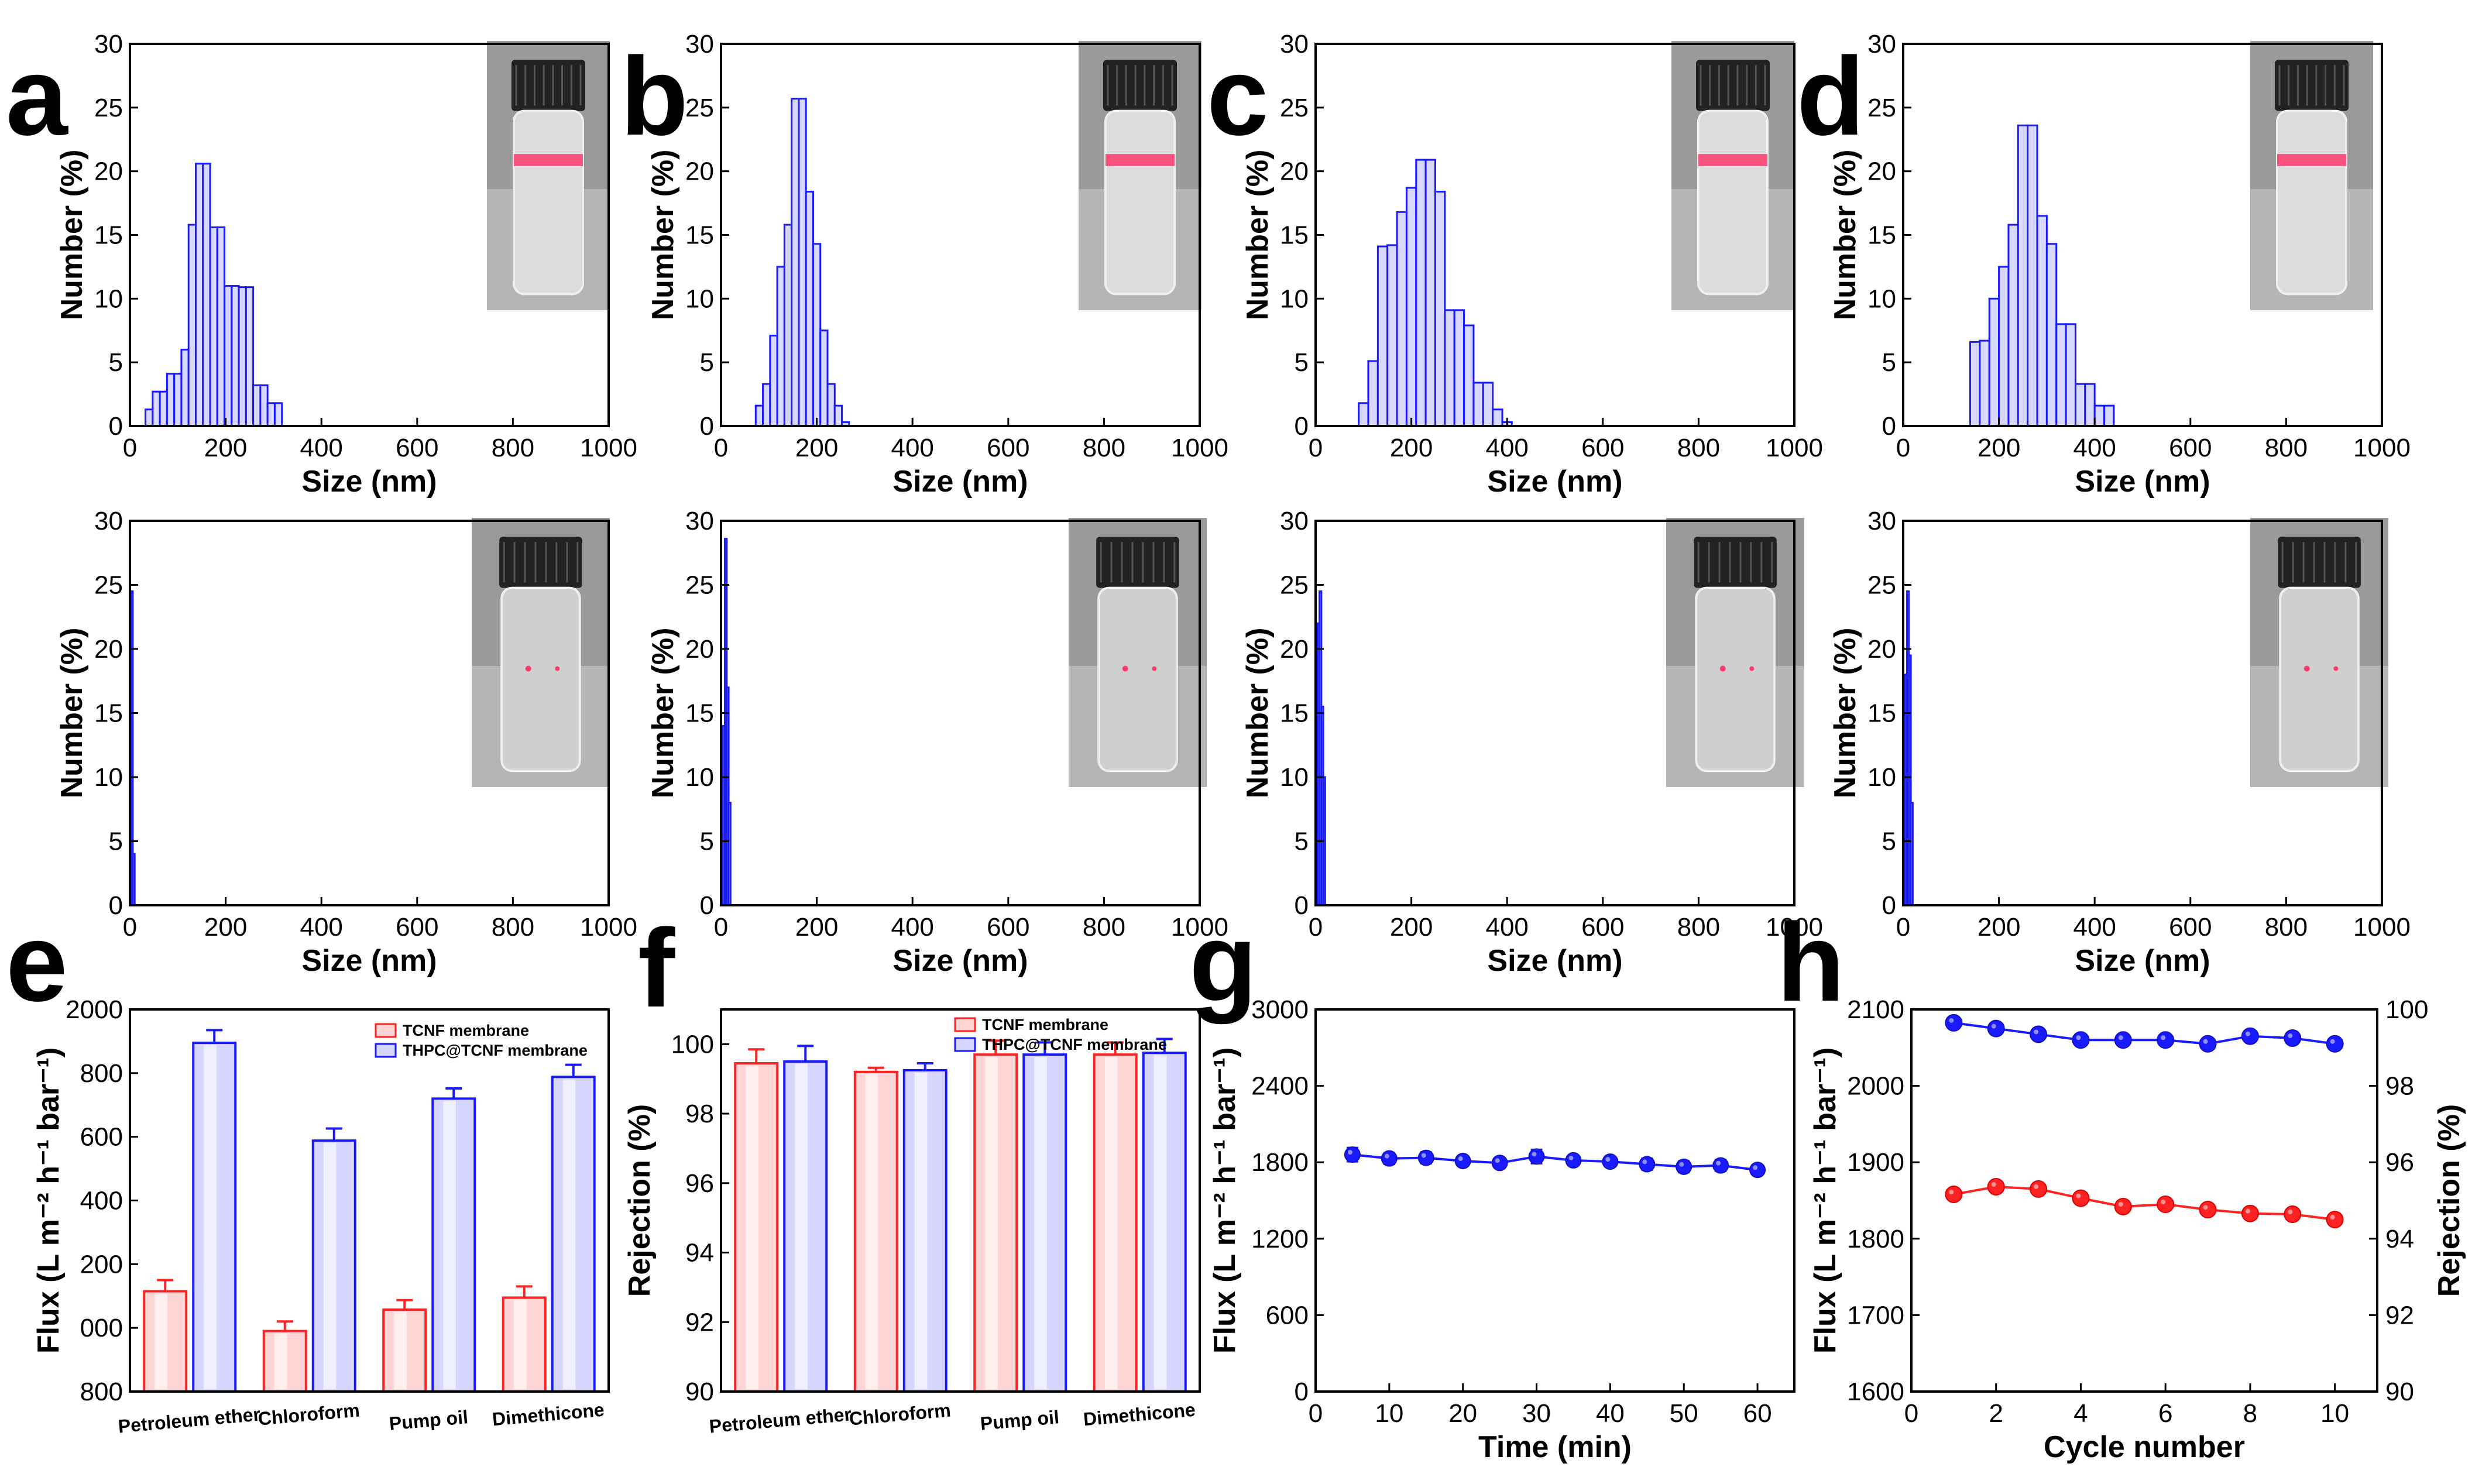 The width and height of the screenshot is (2489, 1484). Describe the element at coordinates (1875, 1162) in the screenshot. I see `y-tick-label: 1900` at that location.